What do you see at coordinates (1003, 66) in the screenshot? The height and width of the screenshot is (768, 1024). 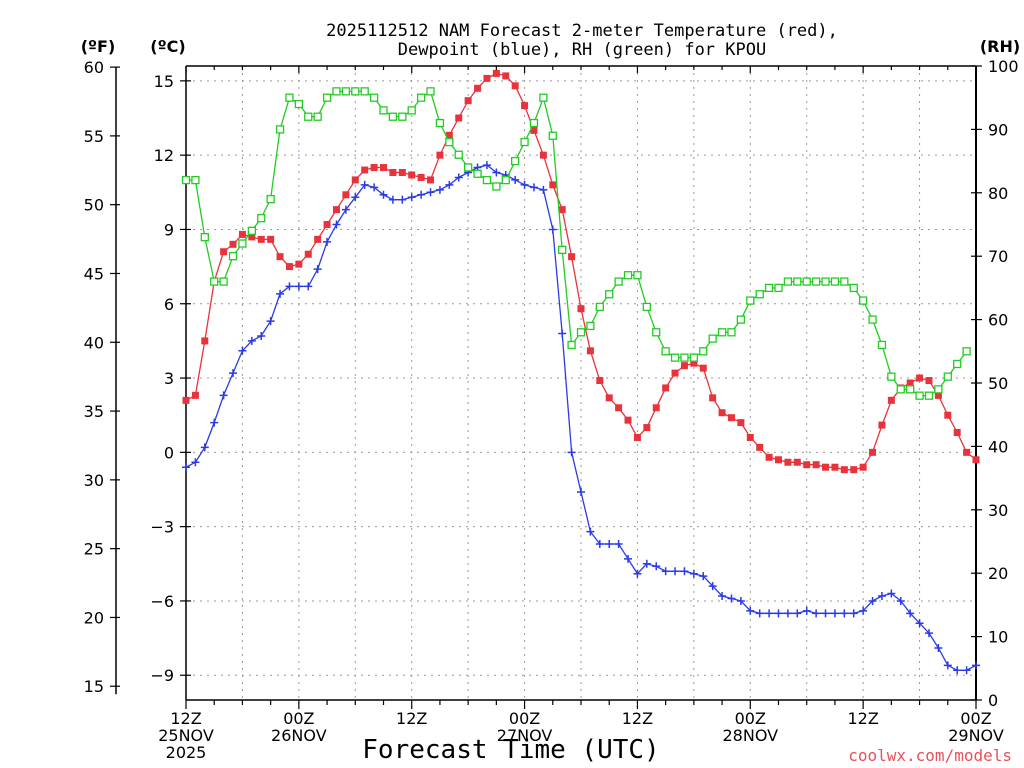 I see `rh-tick-label: 100` at bounding box center [1003, 66].